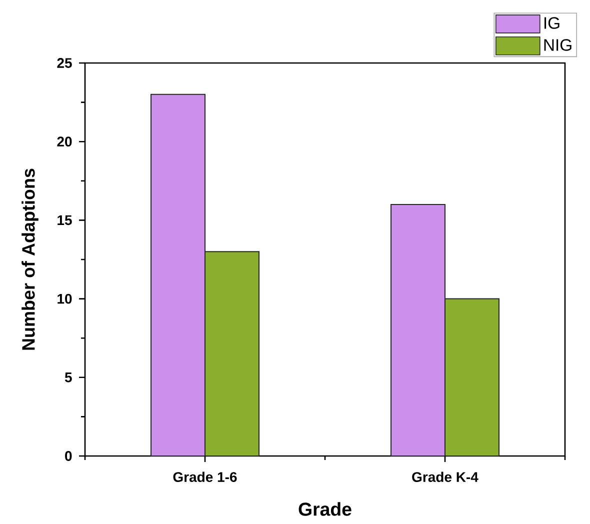 The image size is (590, 524). Describe the element at coordinates (65, 220) in the screenshot. I see `y-tick-label: 15` at that location.